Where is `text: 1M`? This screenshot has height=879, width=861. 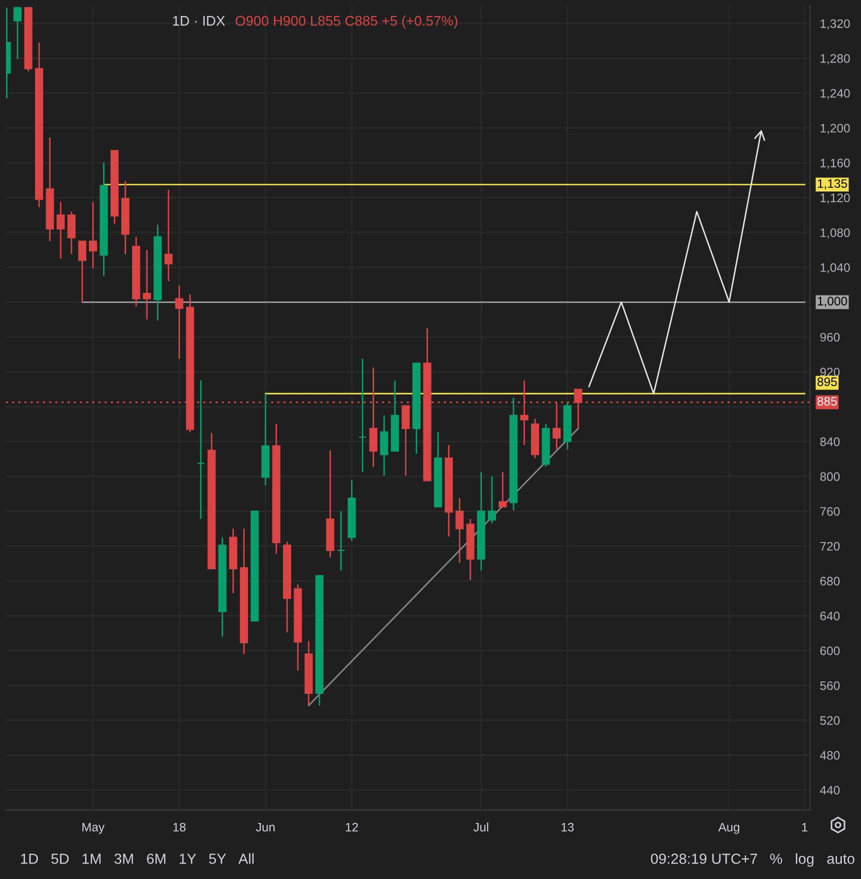 text: 1M is located at coordinates (91, 859).